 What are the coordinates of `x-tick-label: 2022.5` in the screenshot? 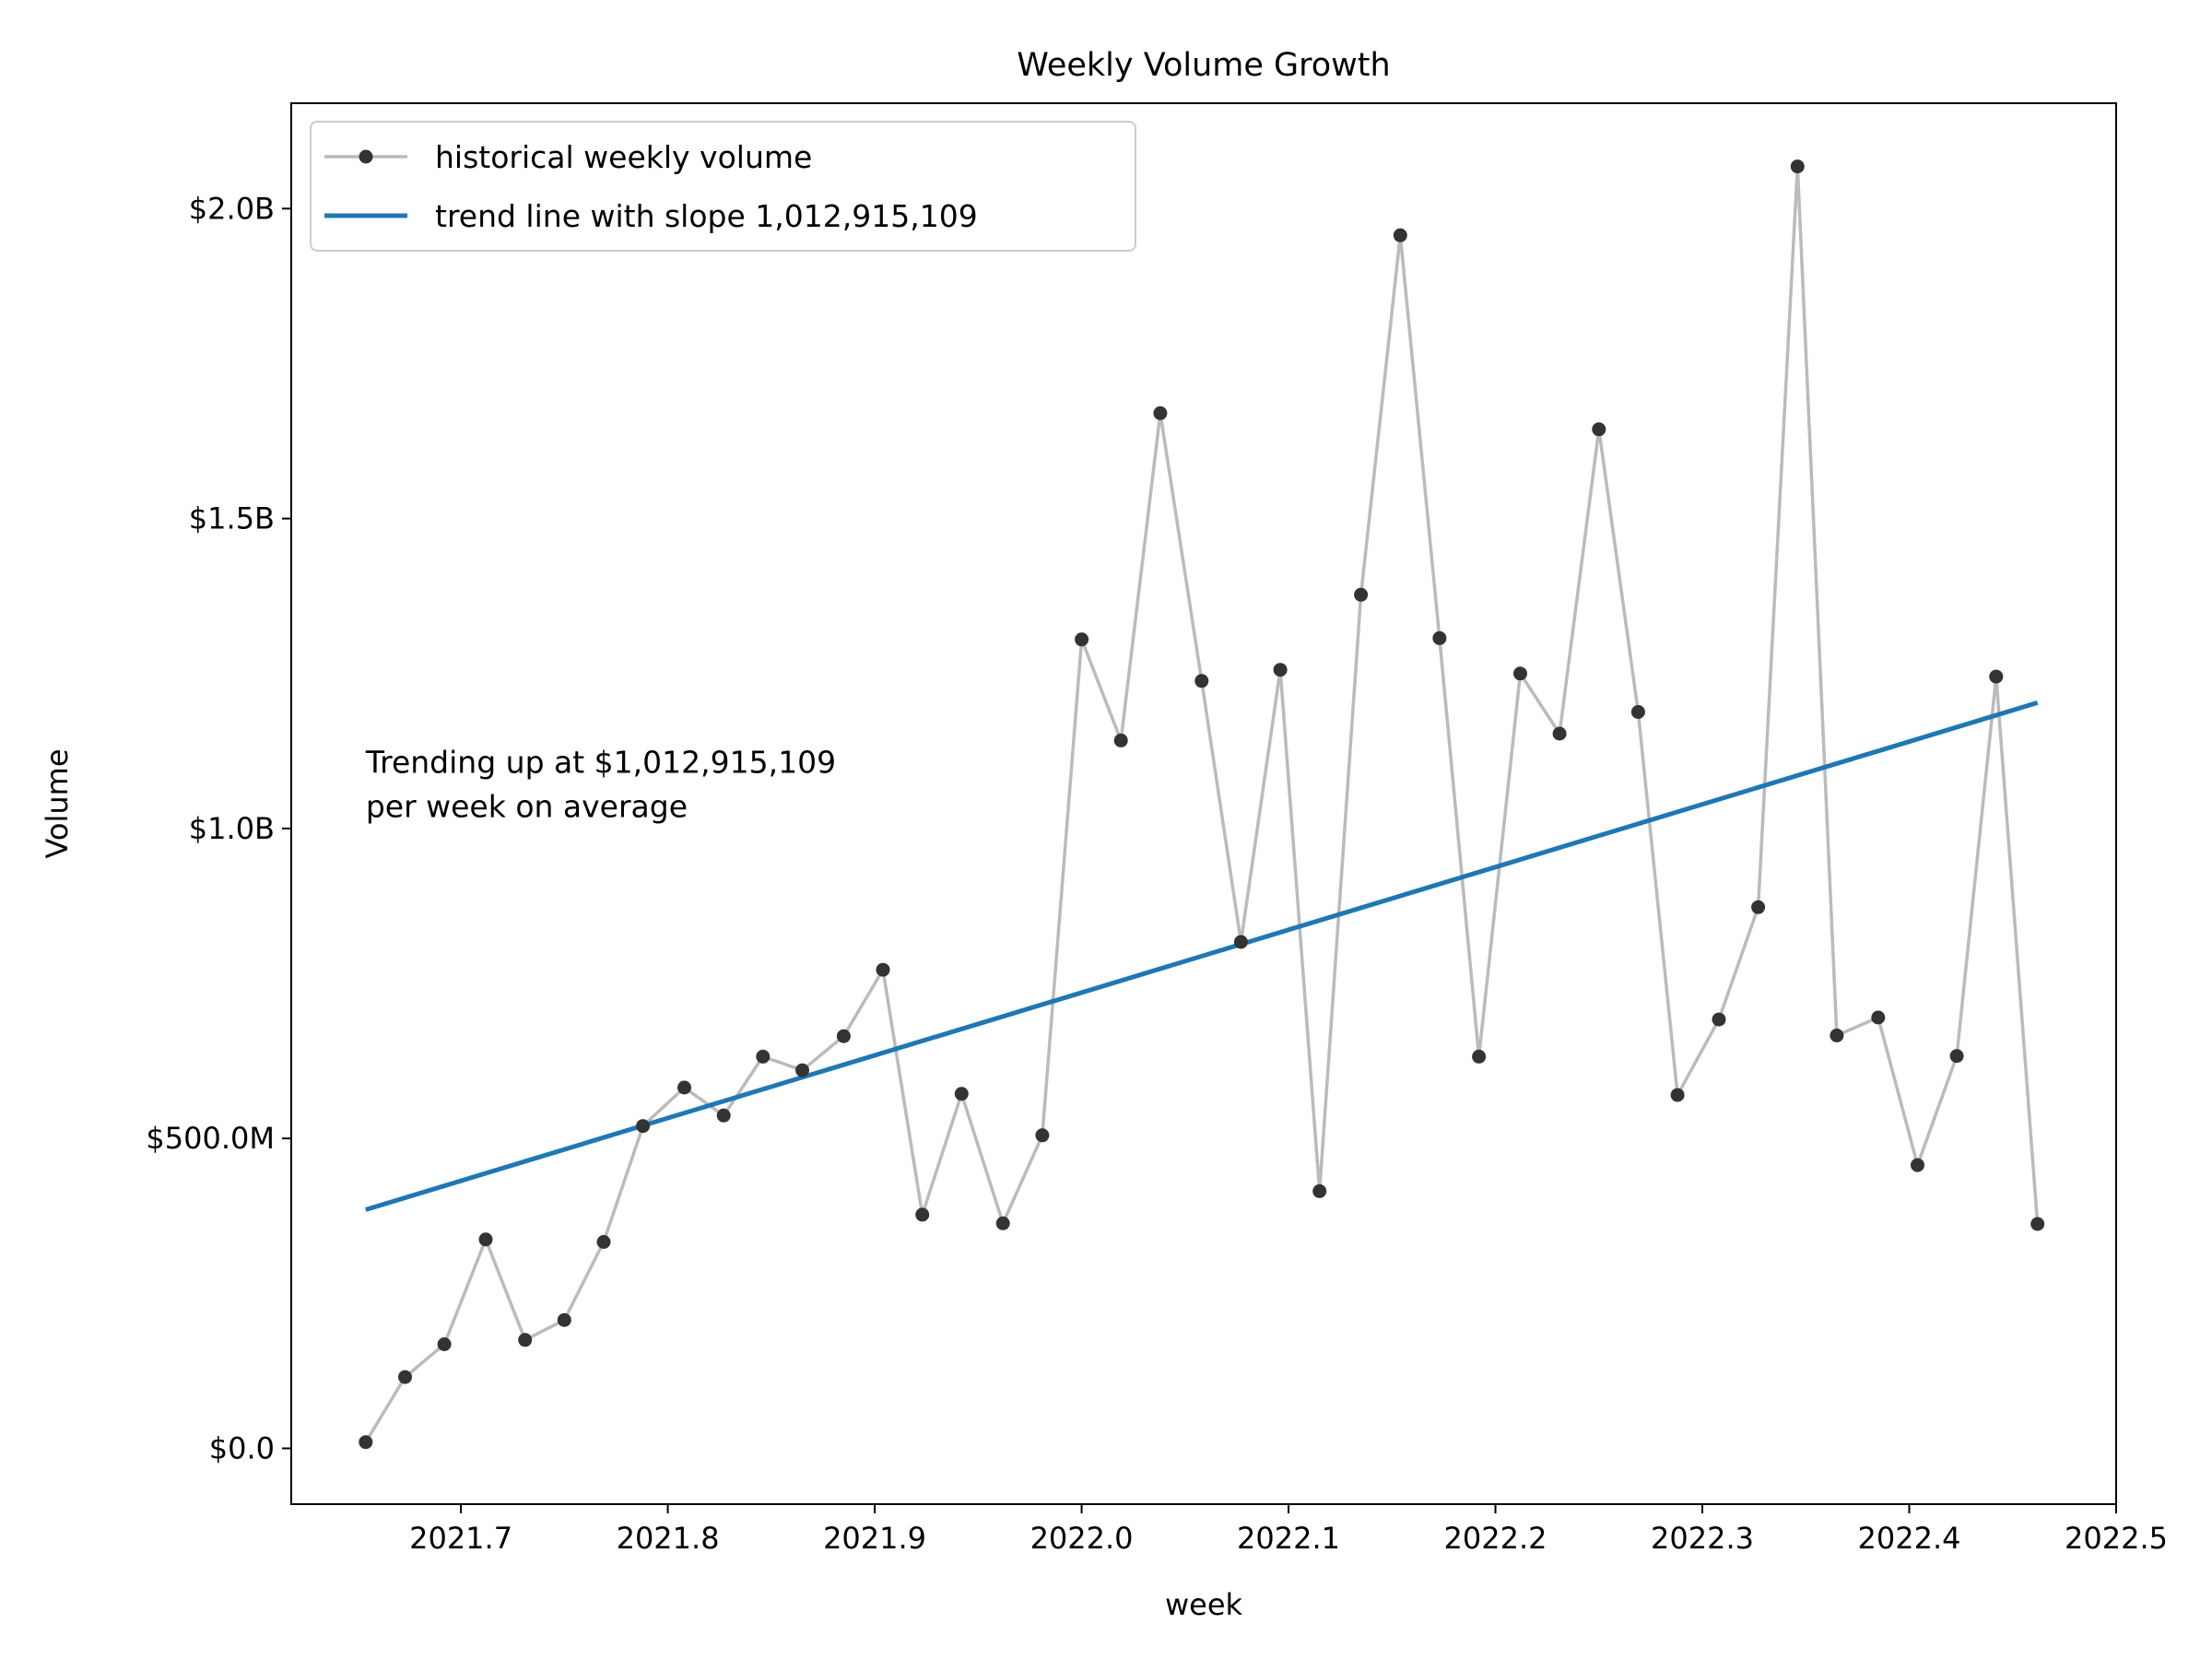 It's located at (2116, 1538).